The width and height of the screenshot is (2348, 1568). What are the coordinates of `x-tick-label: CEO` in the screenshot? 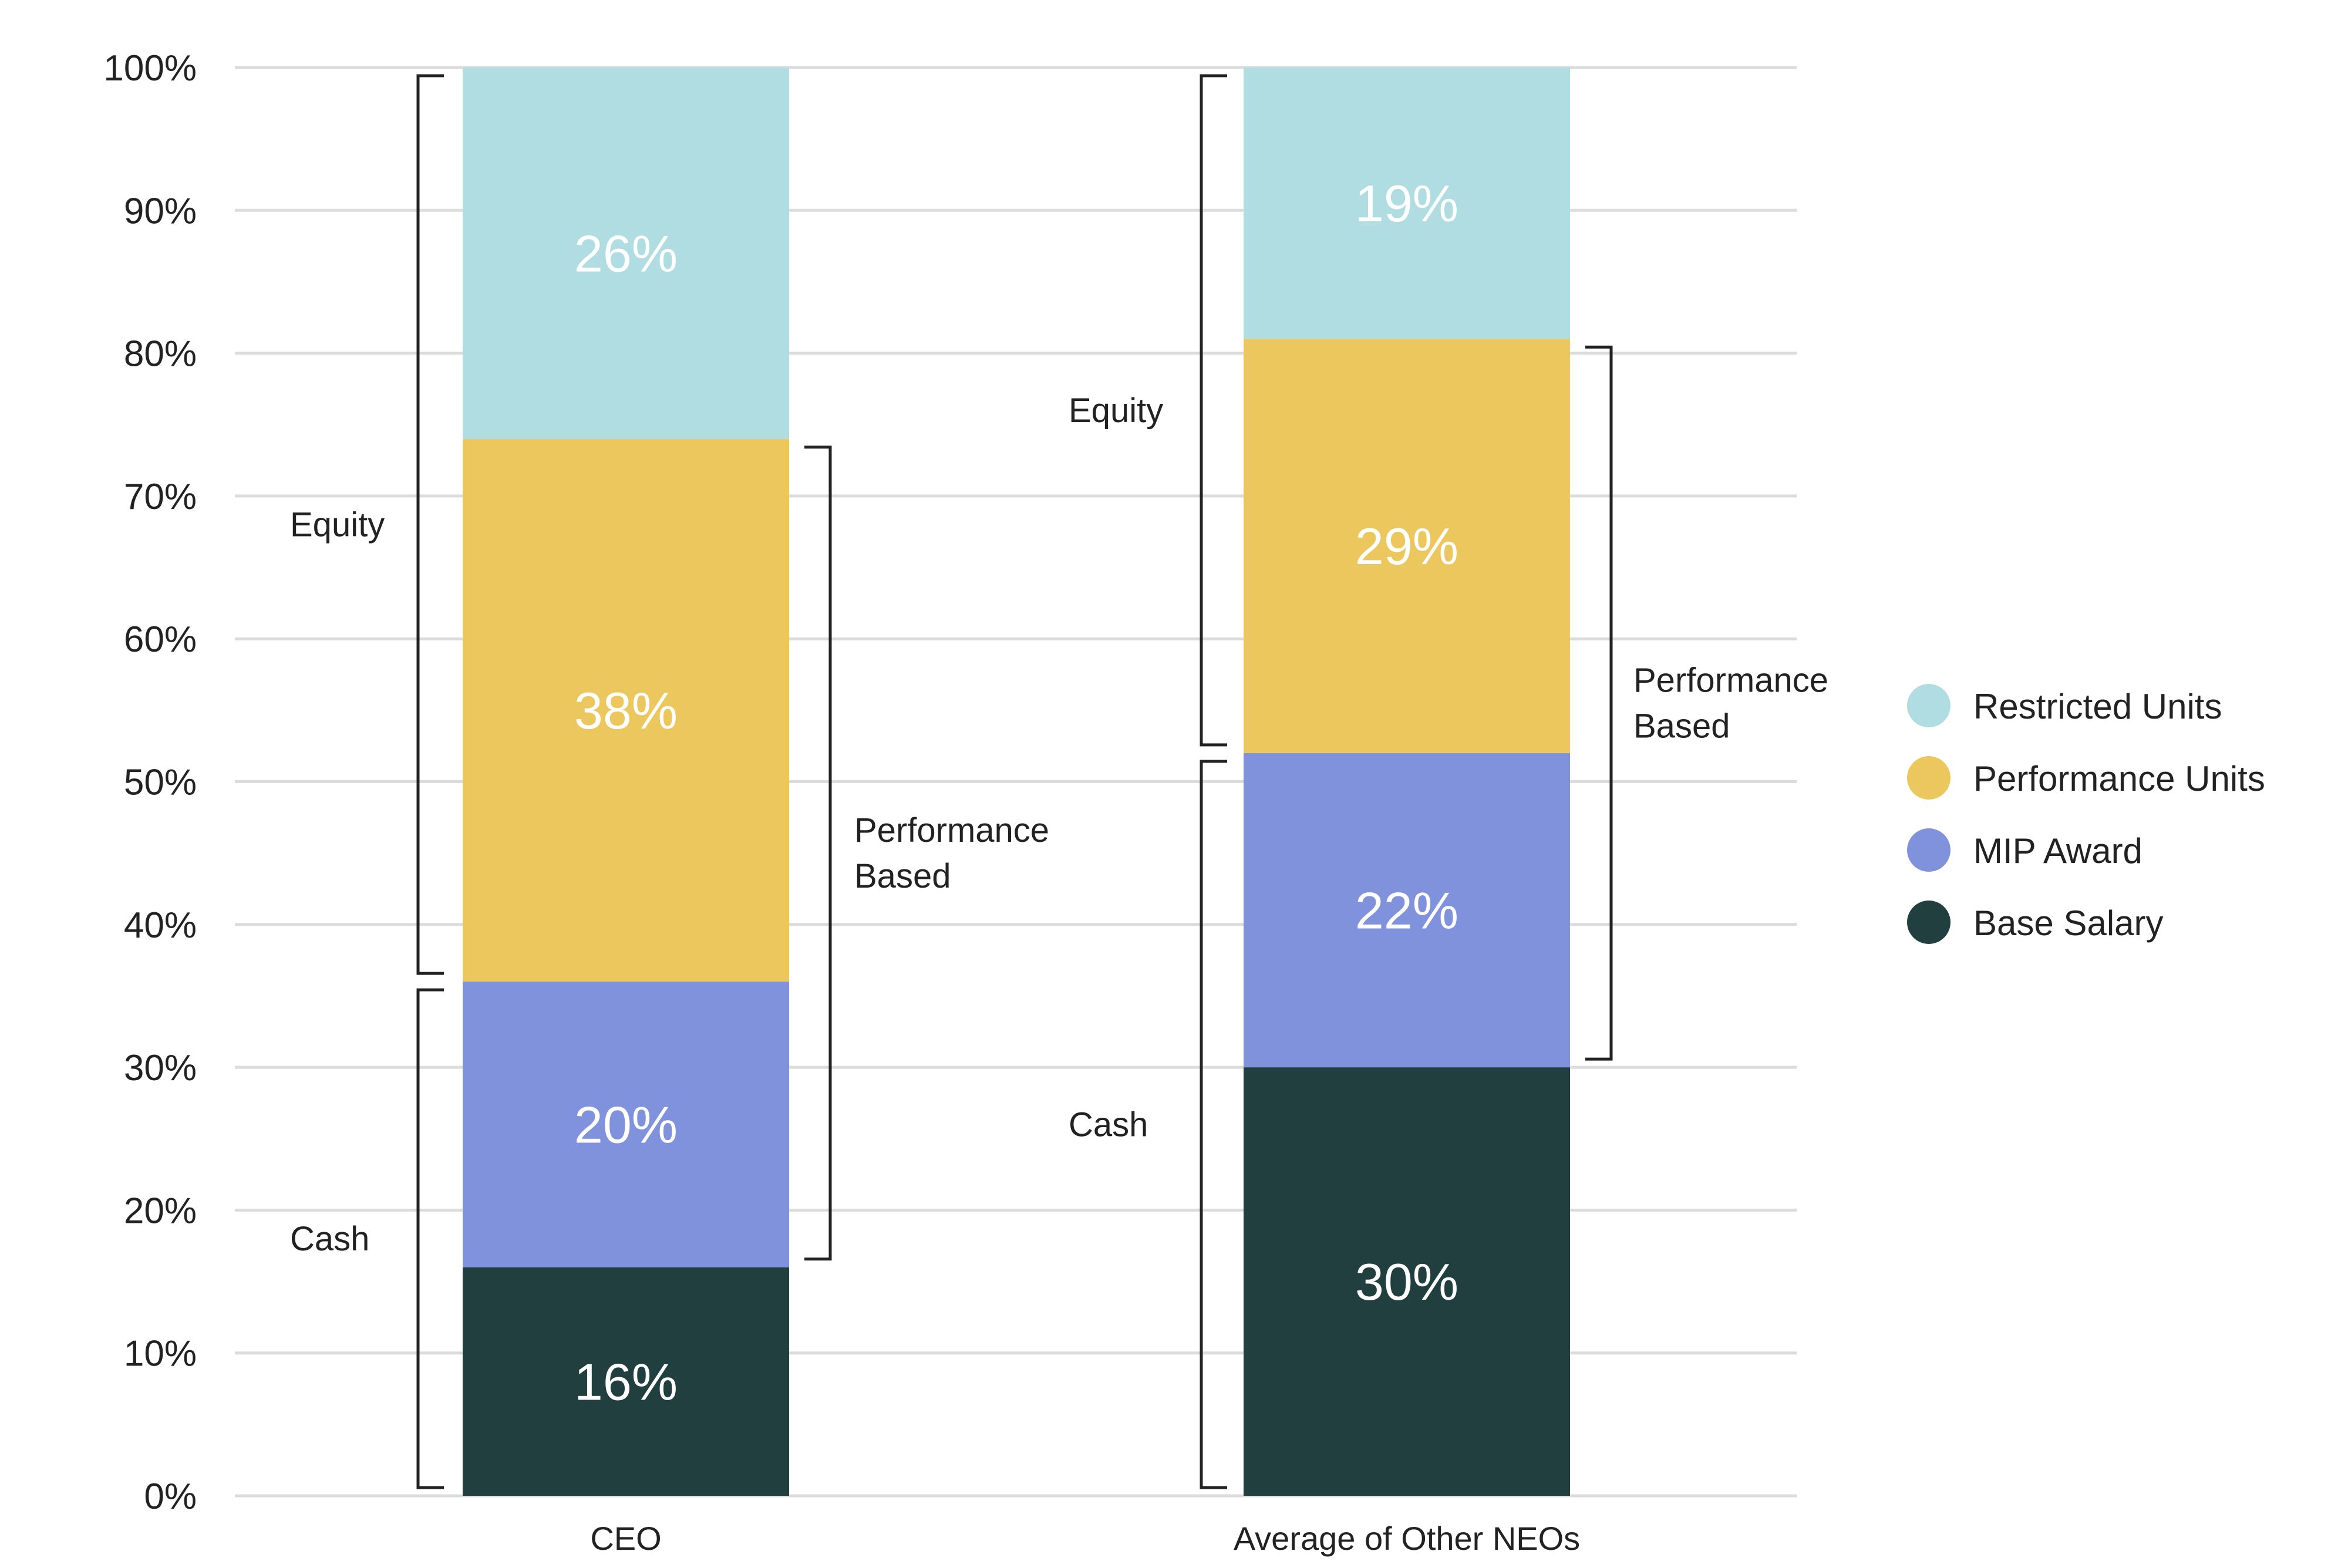 It's located at (625, 1538).